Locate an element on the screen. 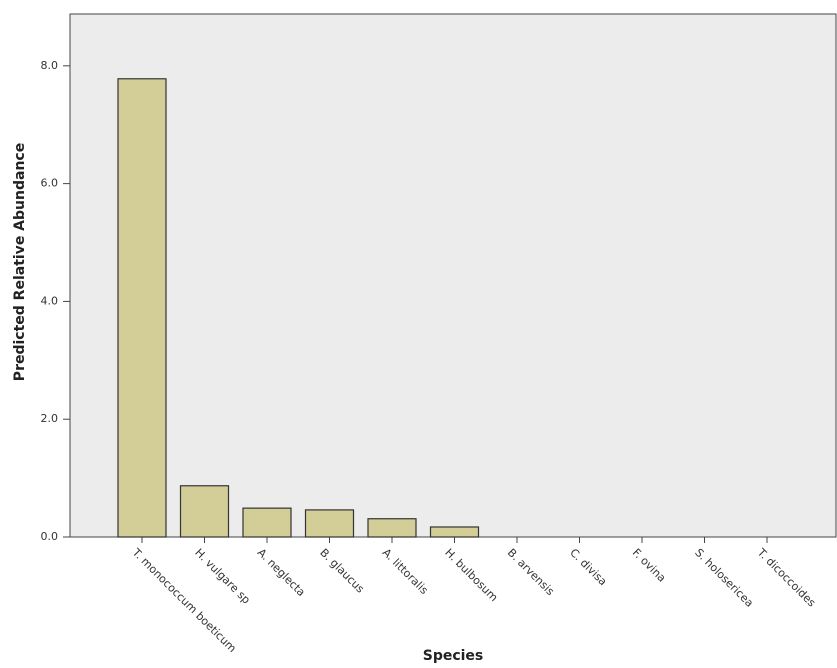  y-tick-label: 0.0 is located at coordinates (50, 536).